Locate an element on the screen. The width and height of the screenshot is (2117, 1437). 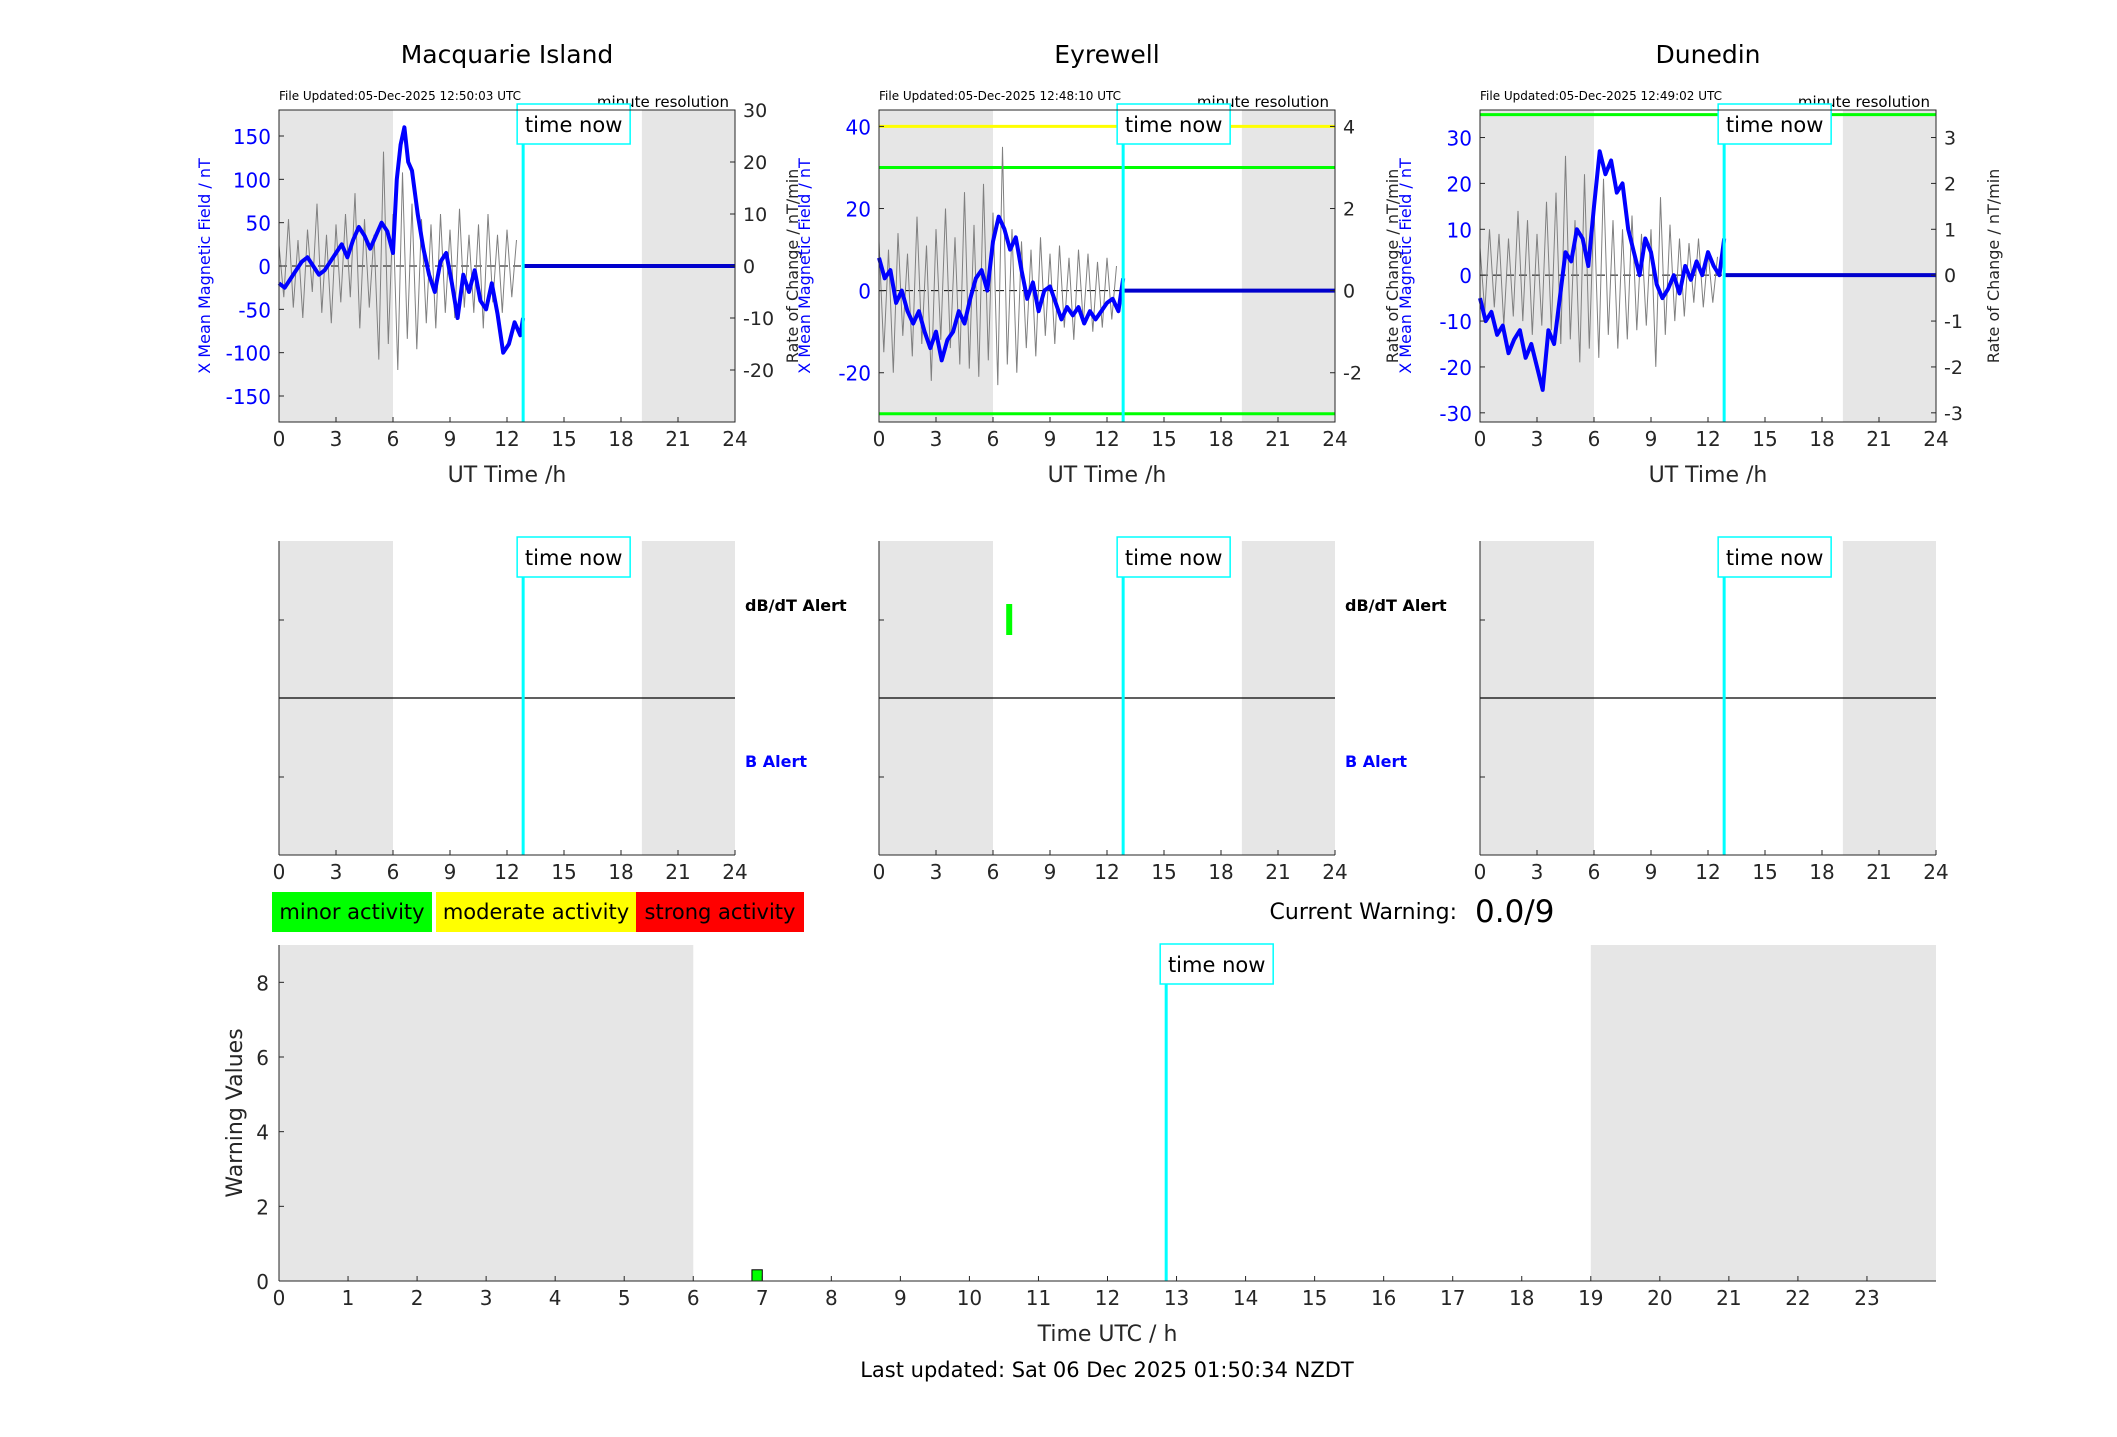
x-tick-label: 1 is located at coordinates (348, 1298).